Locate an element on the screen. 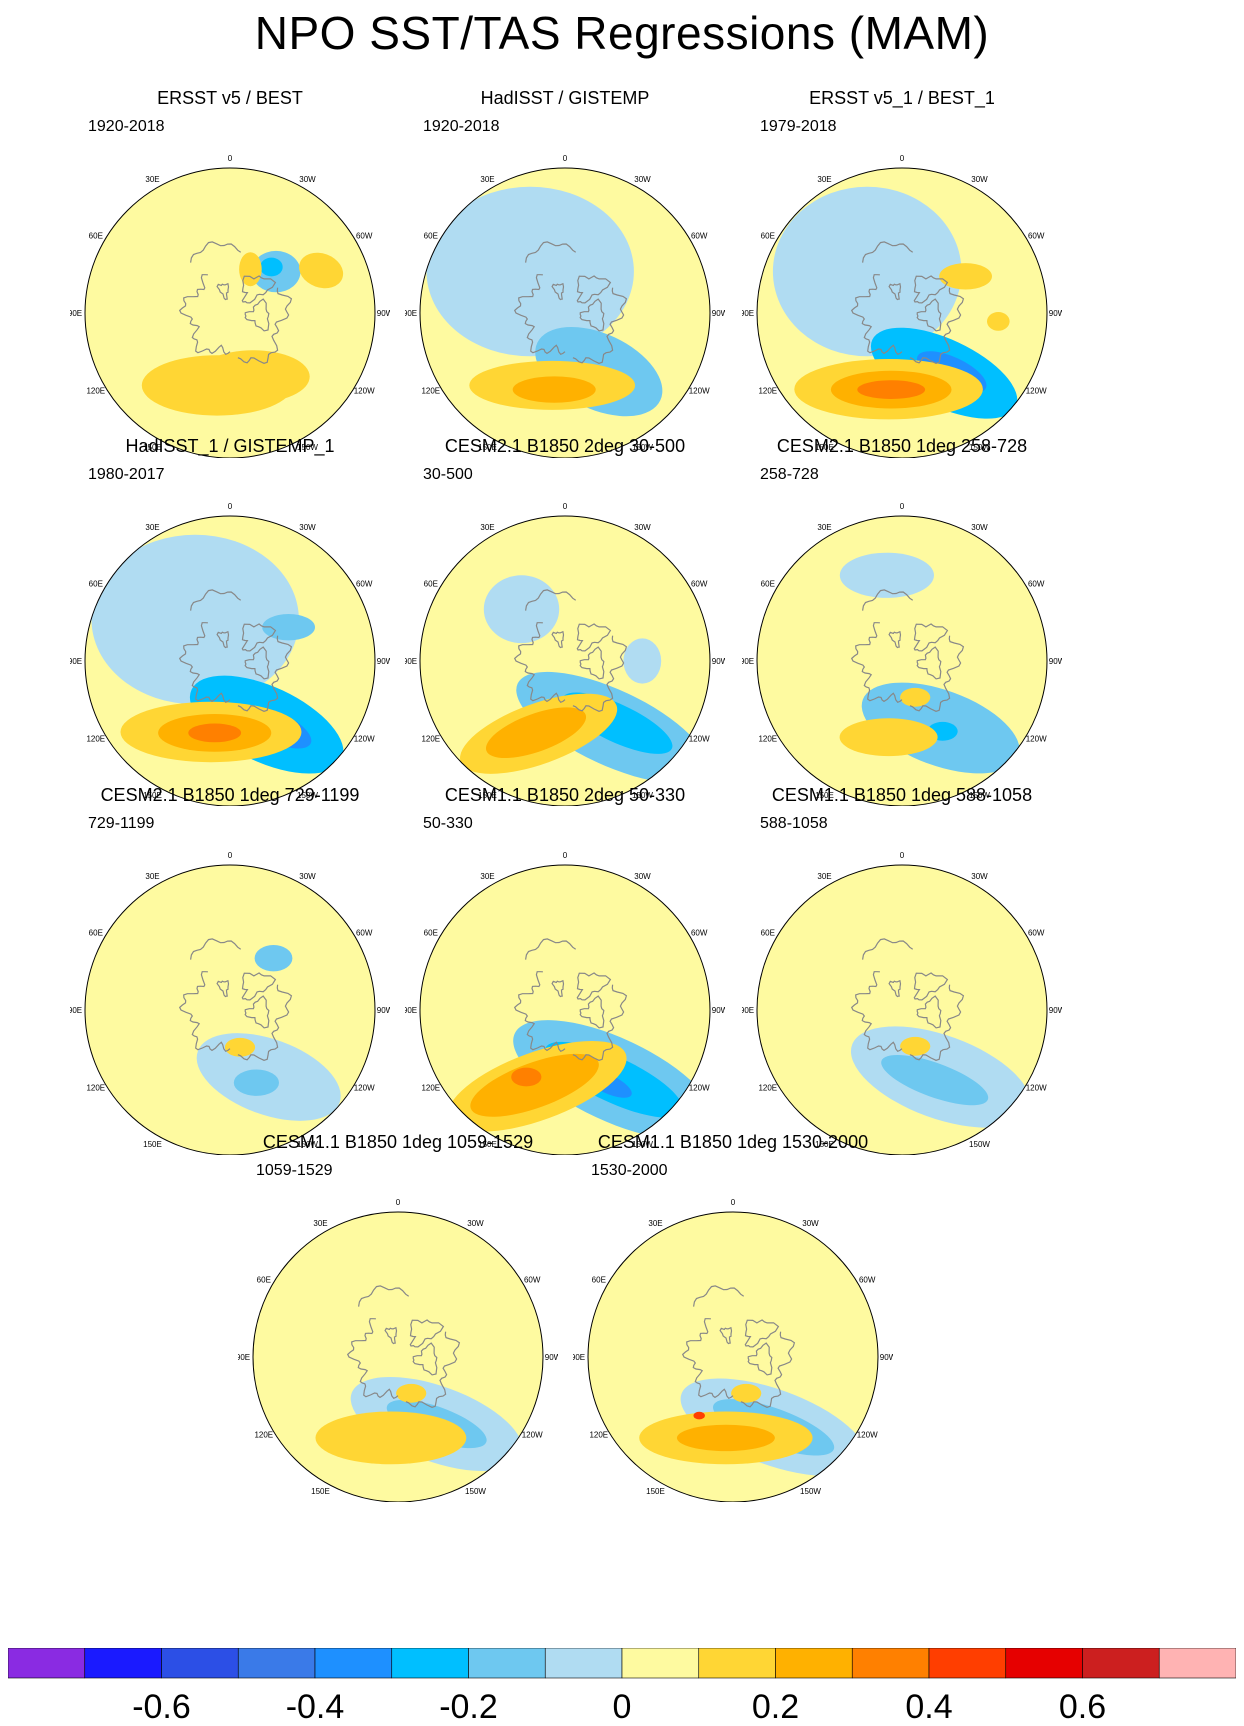 The image size is (1244, 1726). colorbar-tick-label: -0.2 is located at coordinates (468, 1707).